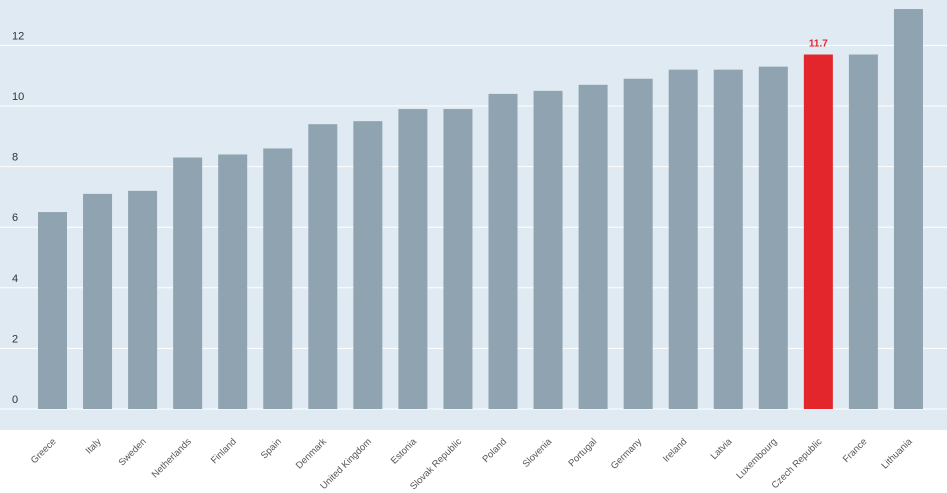  I want to click on x-tick-label: Denmark, so click(311, 453).